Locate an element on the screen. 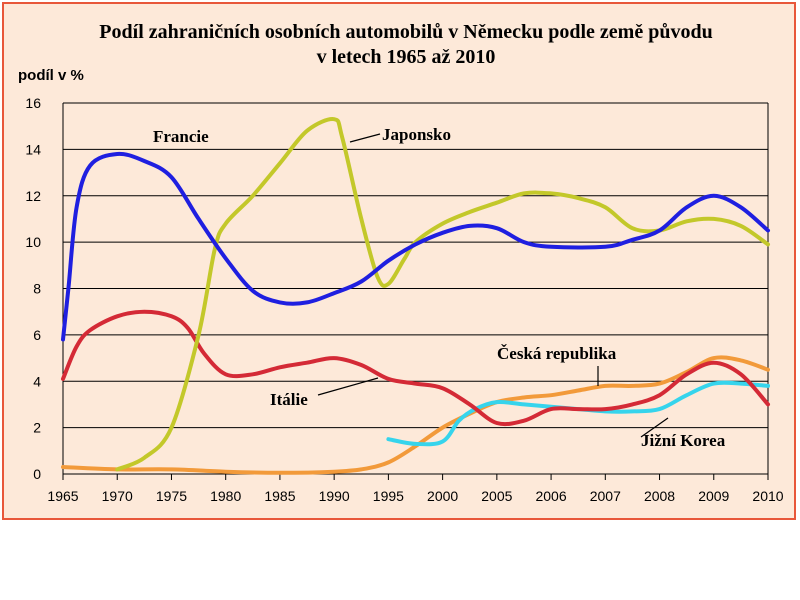  x-tick-label: 2000 is located at coordinates (442, 496).